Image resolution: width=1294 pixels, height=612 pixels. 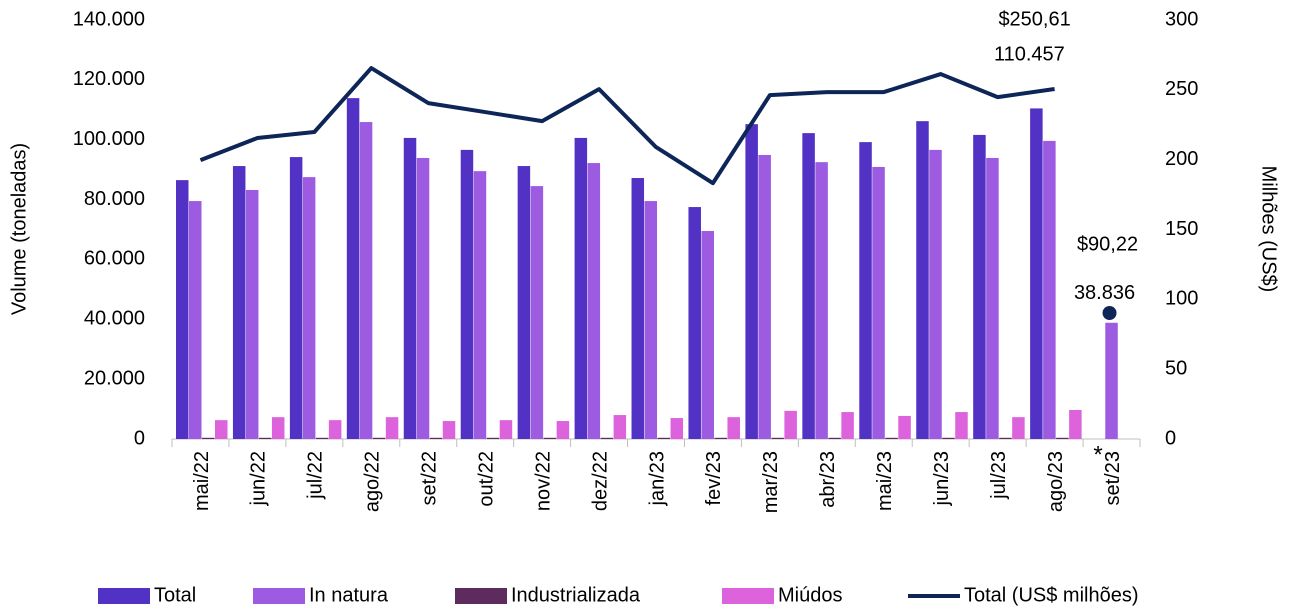 I want to click on y-tick-label: 60.000, so click(x=114, y=259).